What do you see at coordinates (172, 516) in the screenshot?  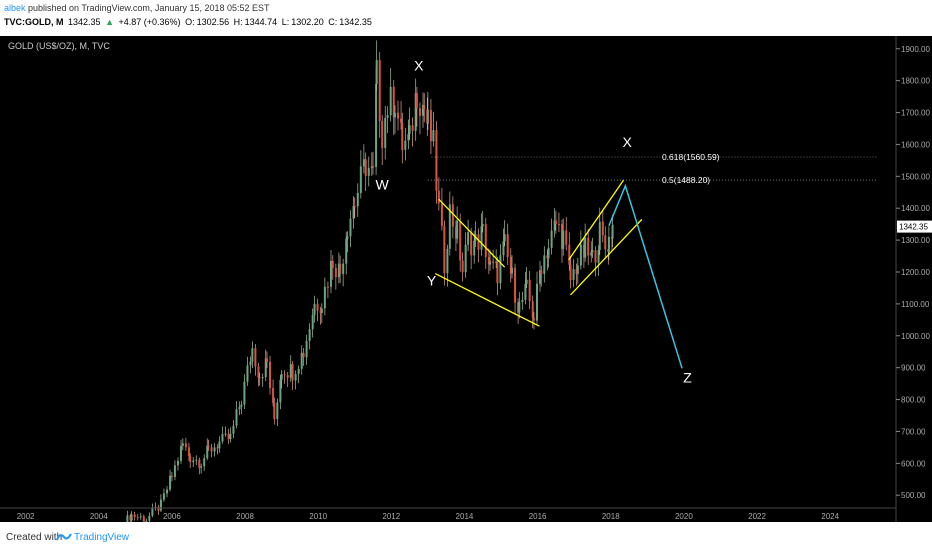 I see `x-tick-label: 2006` at bounding box center [172, 516].